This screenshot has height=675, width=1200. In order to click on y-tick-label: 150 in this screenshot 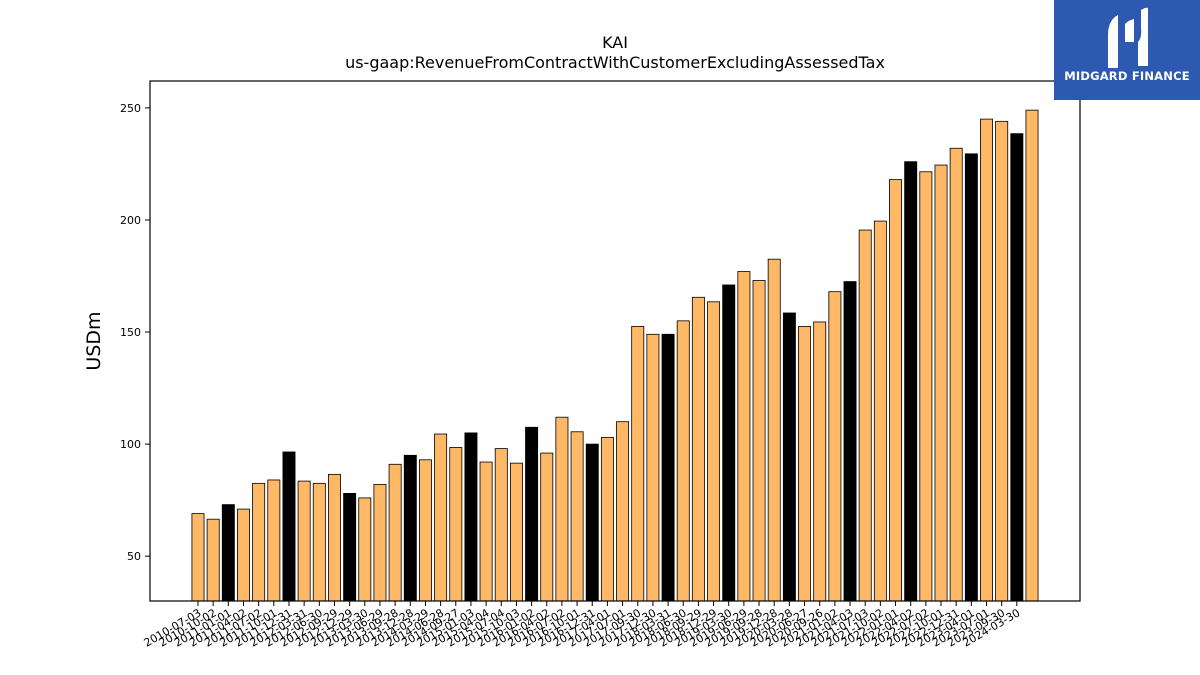, I will do `click(130, 332)`.